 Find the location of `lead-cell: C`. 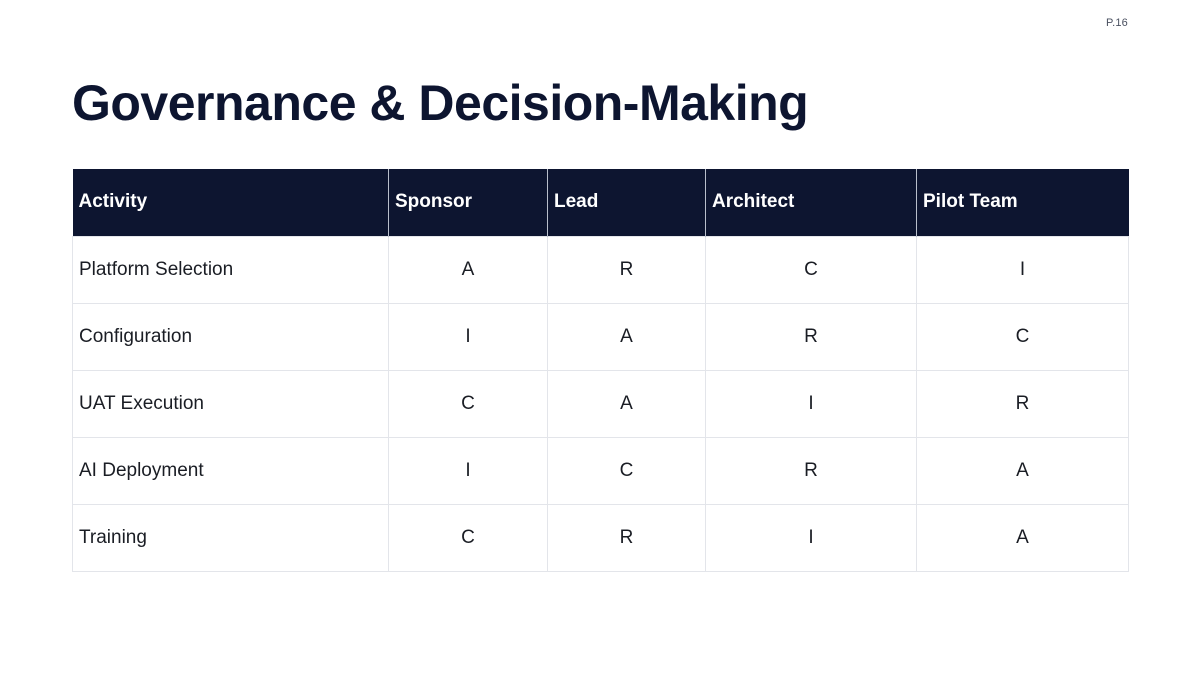

lead-cell: C is located at coordinates (626, 470).